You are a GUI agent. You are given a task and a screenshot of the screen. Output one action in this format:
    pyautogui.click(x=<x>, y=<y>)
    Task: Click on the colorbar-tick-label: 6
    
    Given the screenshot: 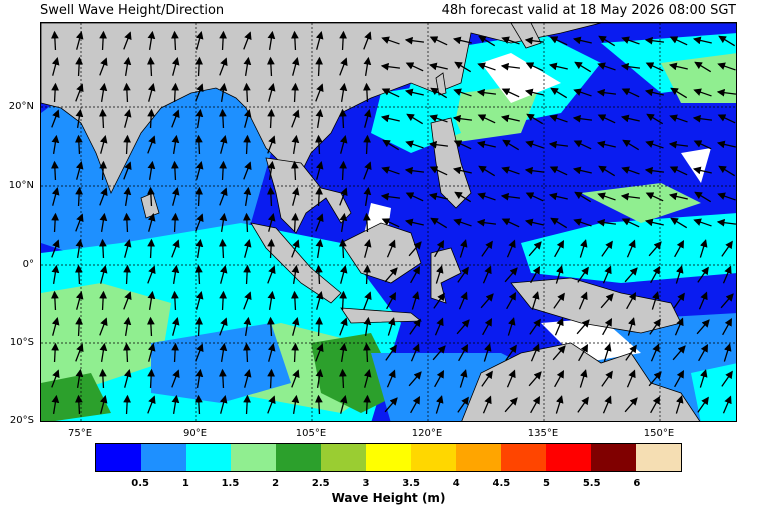 What is the action you would take?
    pyautogui.click(x=637, y=483)
    